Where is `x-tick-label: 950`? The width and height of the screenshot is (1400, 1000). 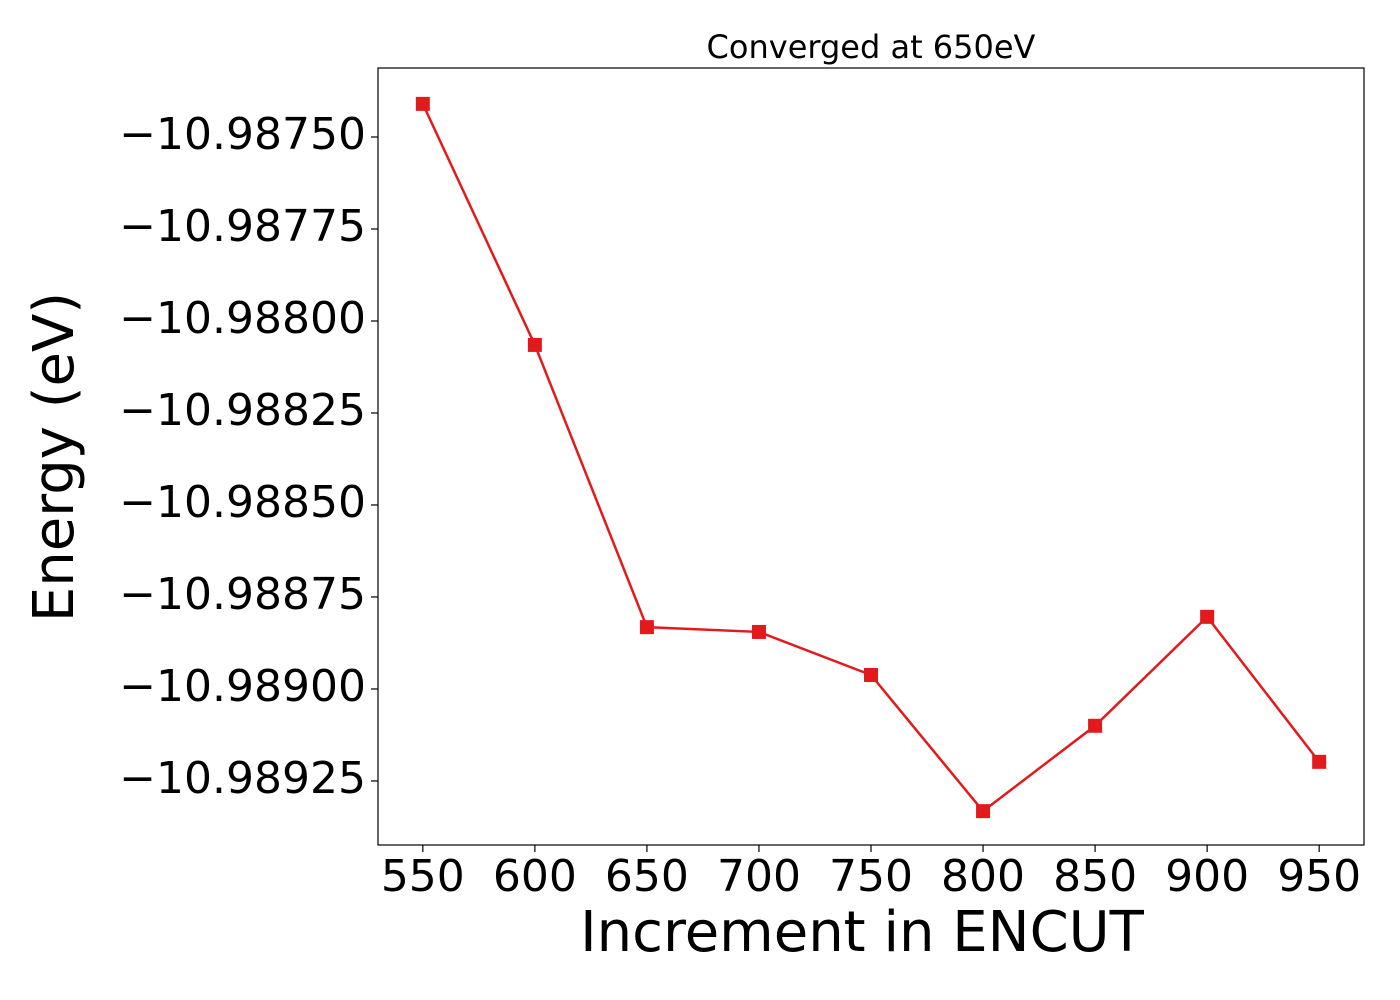
x-tick-label: 950 is located at coordinates (1319, 876).